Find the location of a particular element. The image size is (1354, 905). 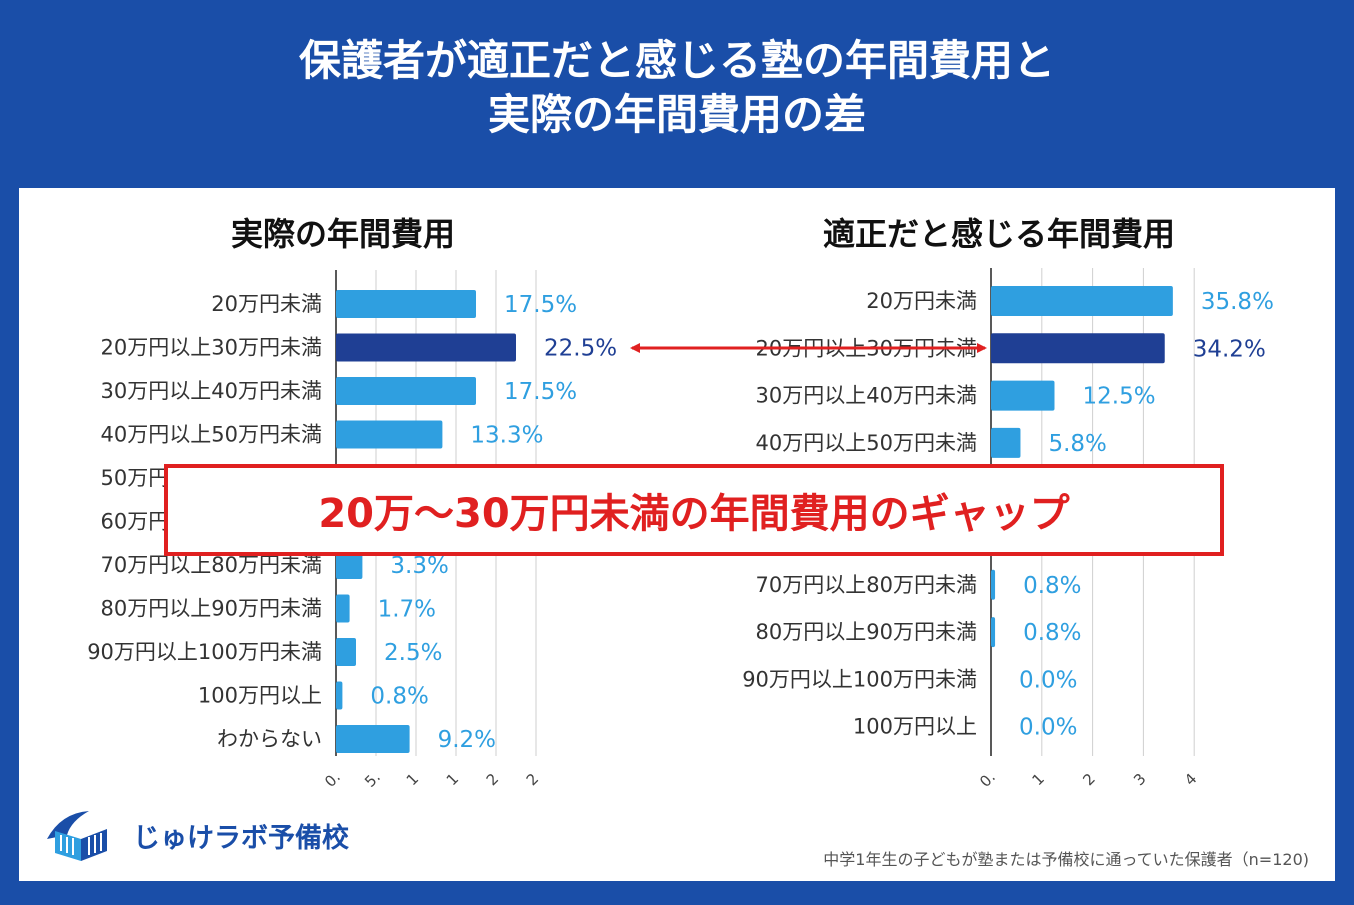

x-tick-label: 5. is located at coordinates (372, 779).